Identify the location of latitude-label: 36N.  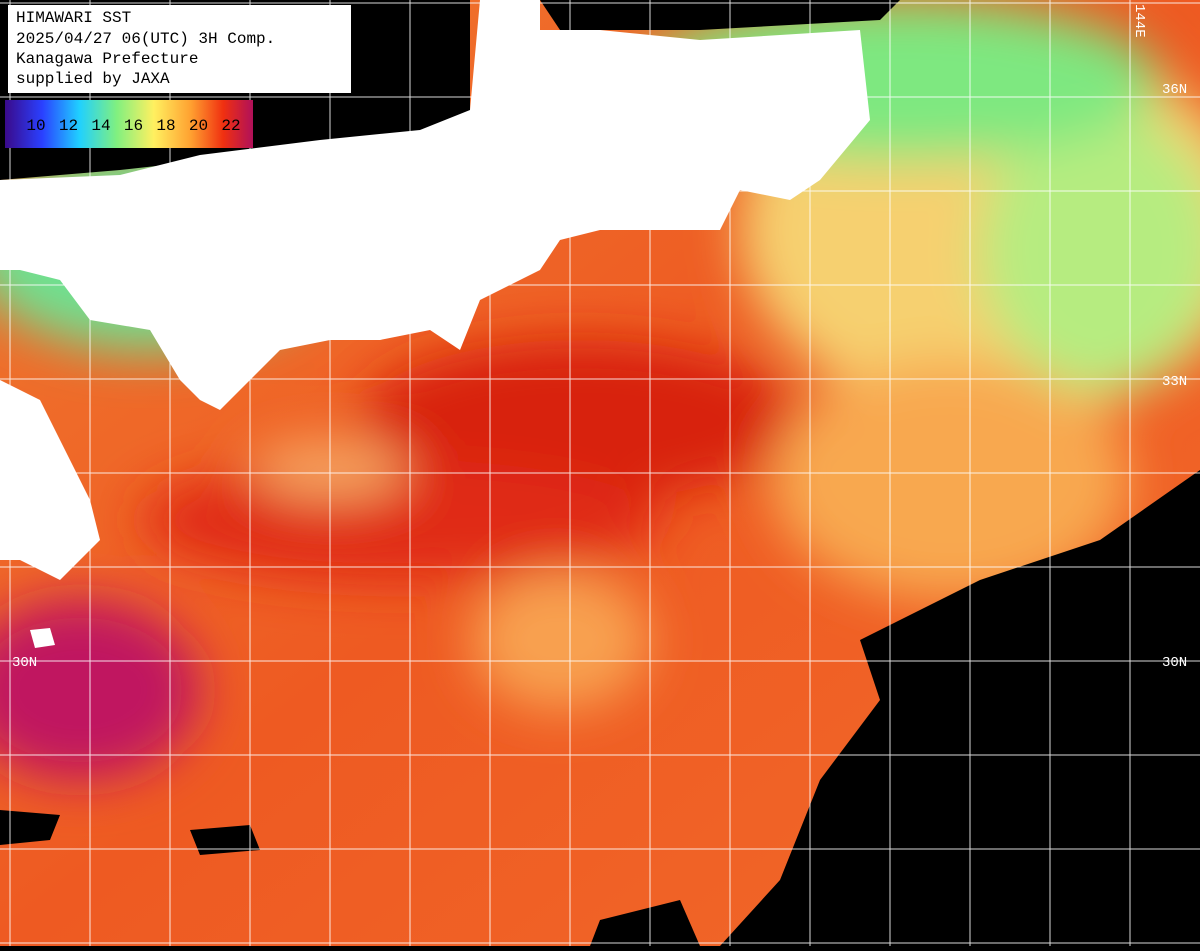
(1174, 90).